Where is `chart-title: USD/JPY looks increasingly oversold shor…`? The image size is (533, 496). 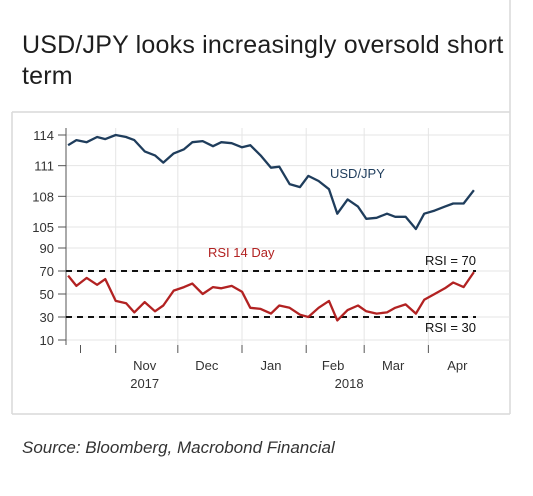 chart-title: USD/JPY looks increasingly oversold shor… is located at coordinates (263, 60).